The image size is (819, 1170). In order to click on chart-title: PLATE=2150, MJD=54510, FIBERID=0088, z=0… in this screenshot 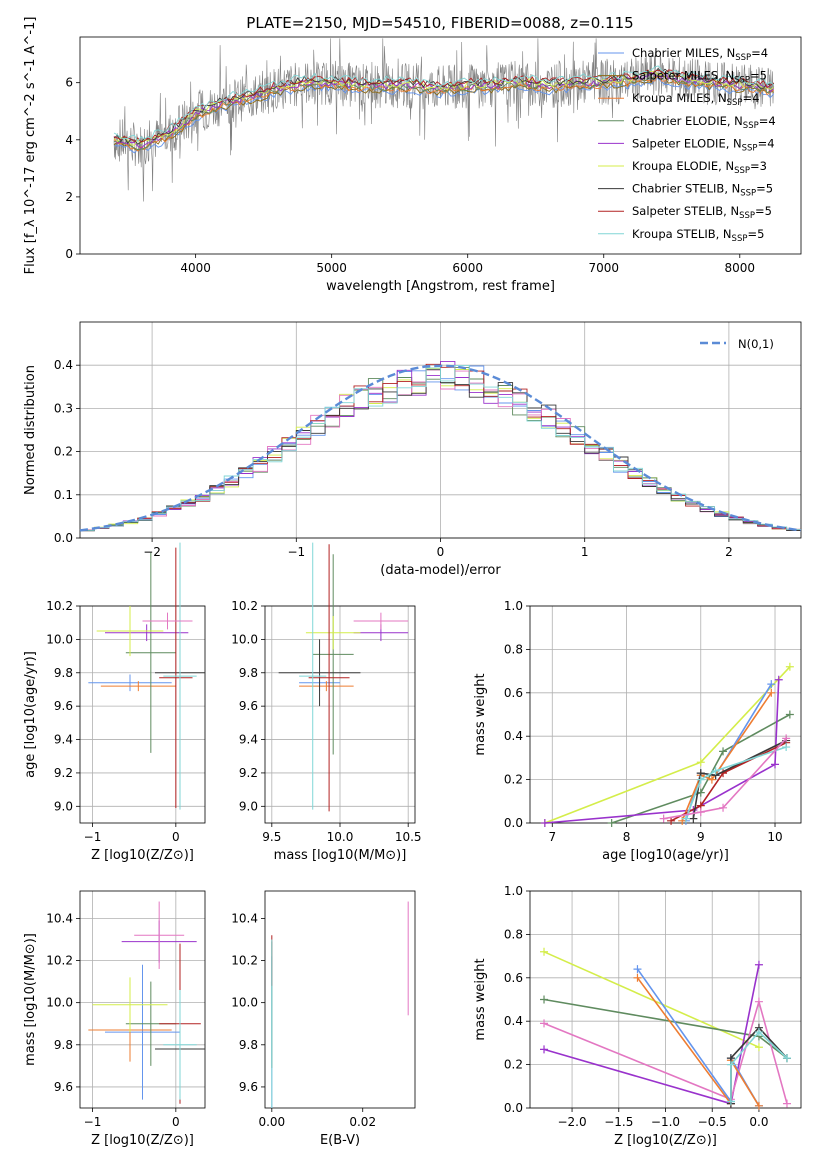, I will do `click(439, 23)`.